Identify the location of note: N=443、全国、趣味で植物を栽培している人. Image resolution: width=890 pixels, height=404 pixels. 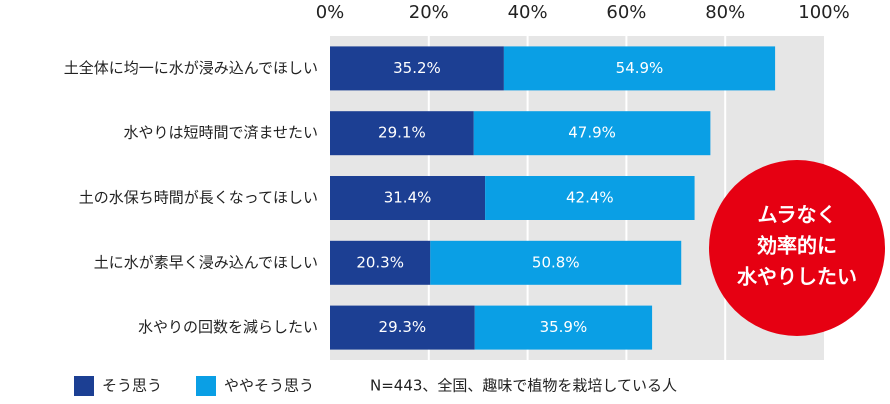
(523, 386).